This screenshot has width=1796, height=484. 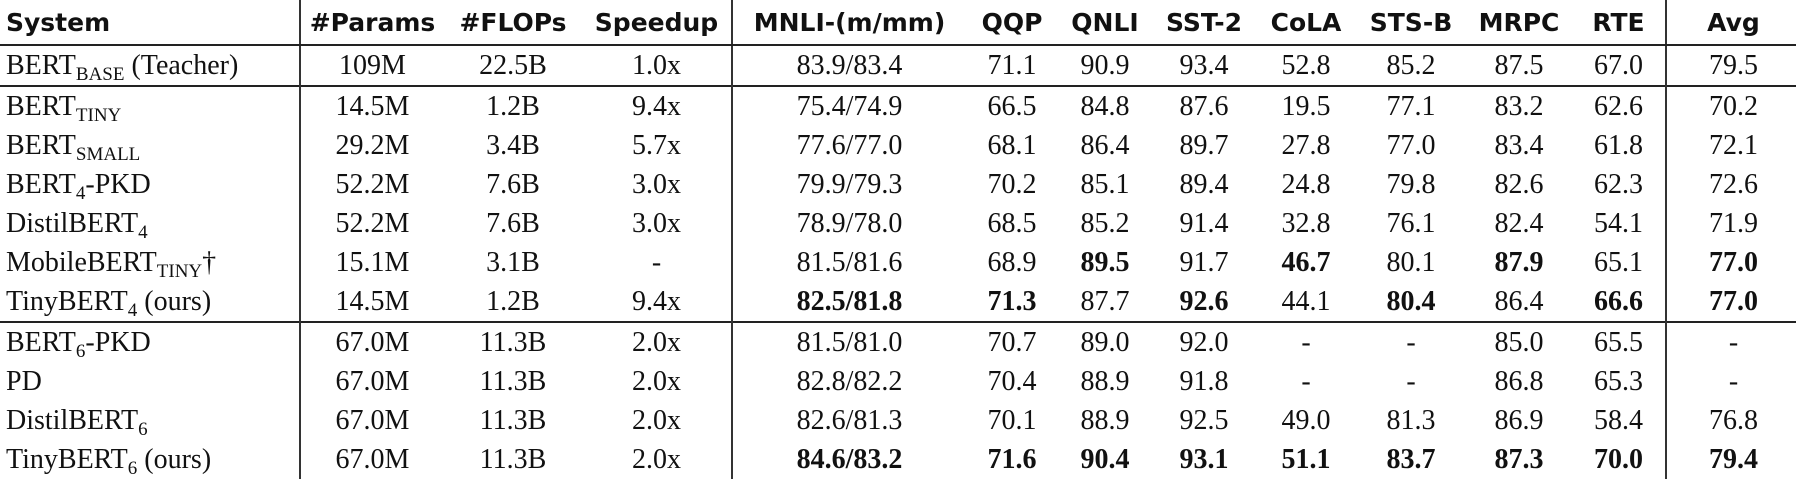 What do you see at coordinates (849, 65) in the screenshot?
I see `value-cell: 83.9/83.4` at bounding box center [849, 65].